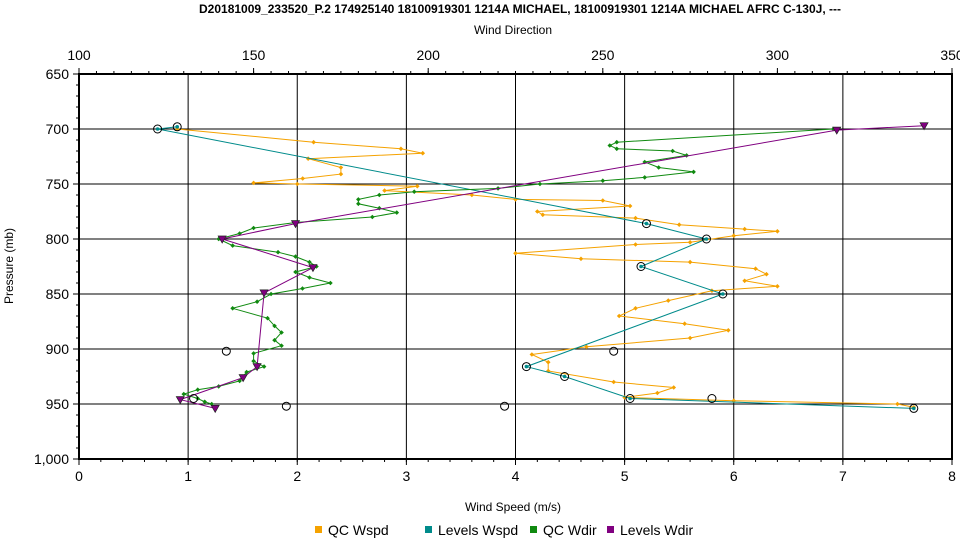  What do you see at coordinates (429, 55) in the screenshot?
I see `top-tick-label: 200` at bounding box center [429, 55].